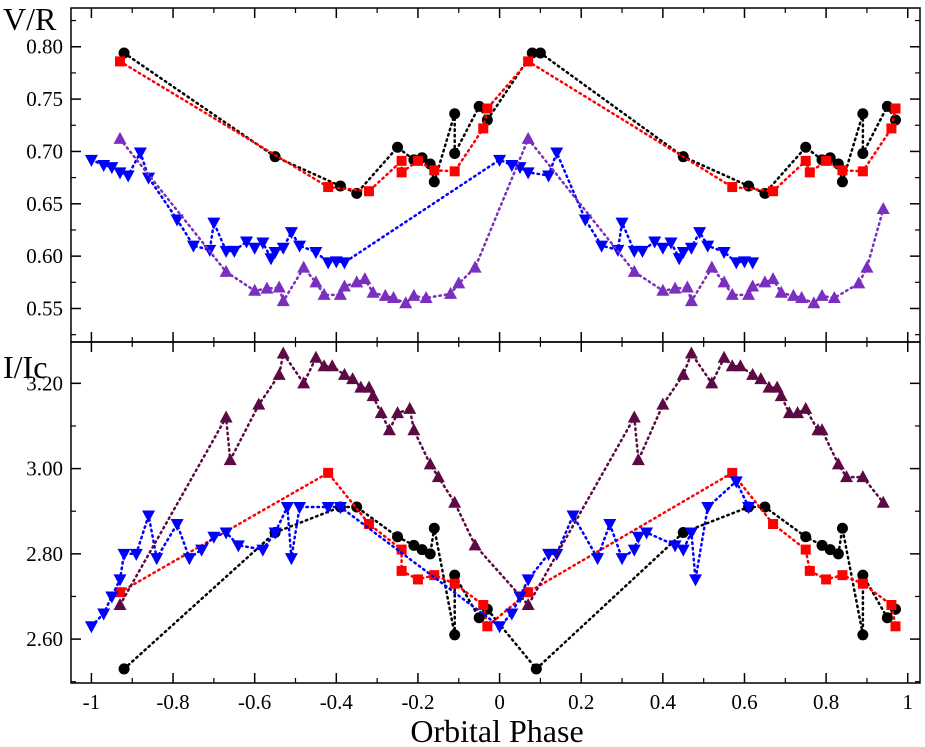  What do you see at coordinates (44, 47) in the screenshot?
I see `vr-ytick-label: 0.80` at bounding box center [44, 47].